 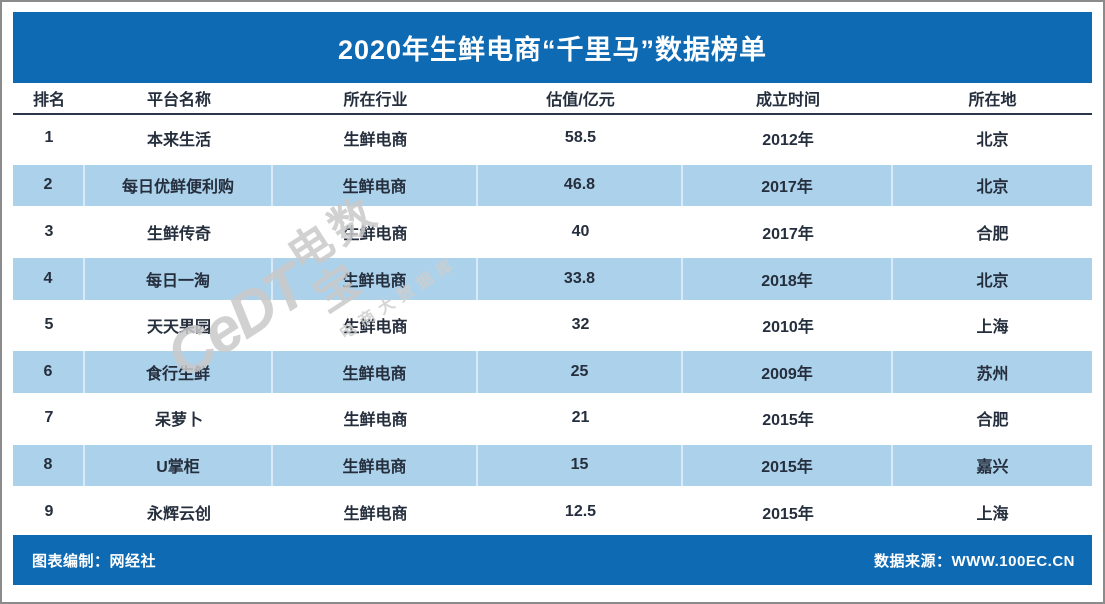 I want to click on table-header-row: 排名 平台名称 所在行业 估值/亿元 成立时间 所在地, so click(x=552, y=99).